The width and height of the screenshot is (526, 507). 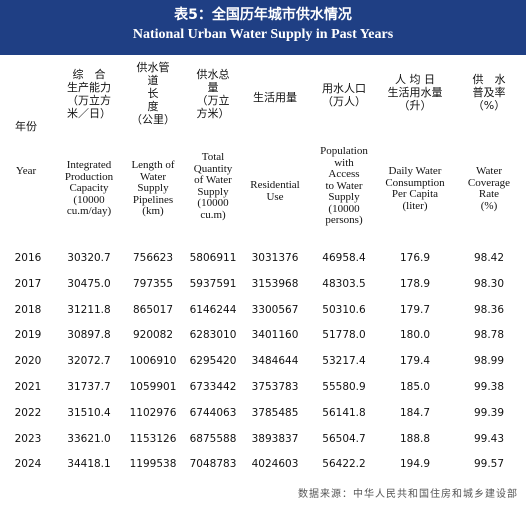 I want to click on cell-capacity: 33621.0, so click(x=89, y=438).